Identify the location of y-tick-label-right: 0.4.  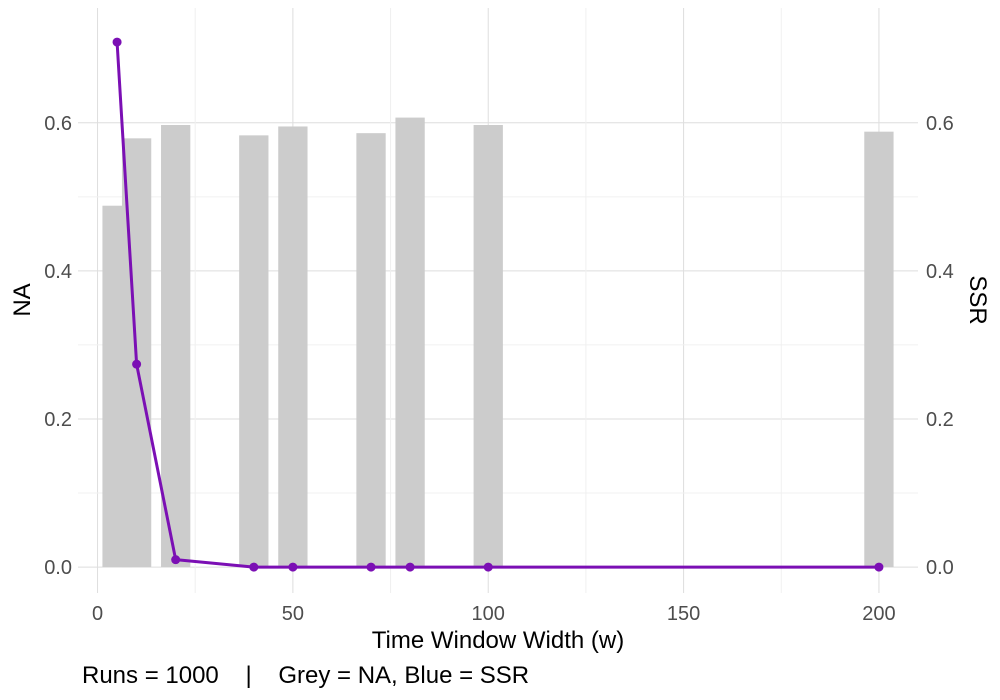
(940, 272).